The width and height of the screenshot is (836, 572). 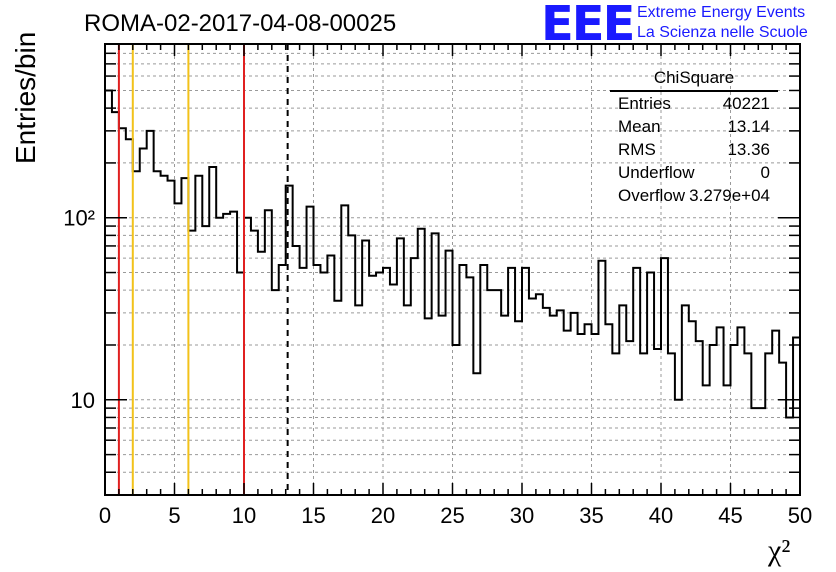 I want to click on y-tick-label: 10², so click(x=79, y=218).